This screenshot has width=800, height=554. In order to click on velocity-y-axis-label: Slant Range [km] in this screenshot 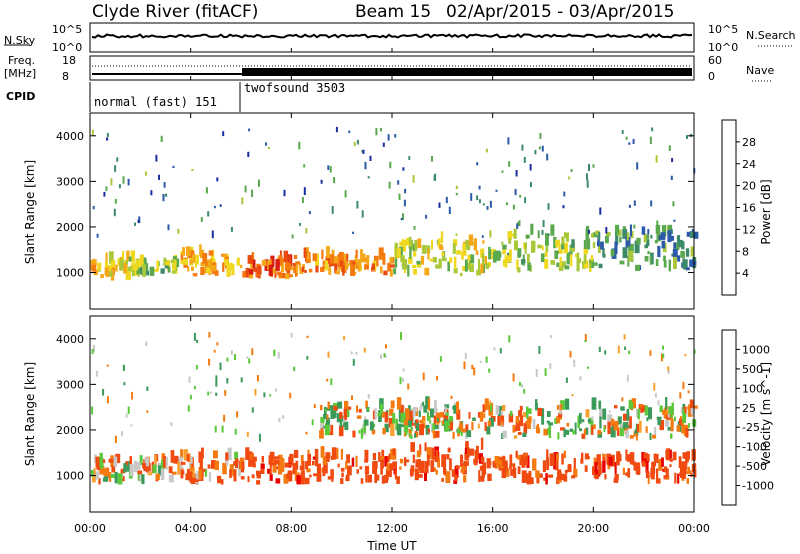, I will do `click(30, 414)`.